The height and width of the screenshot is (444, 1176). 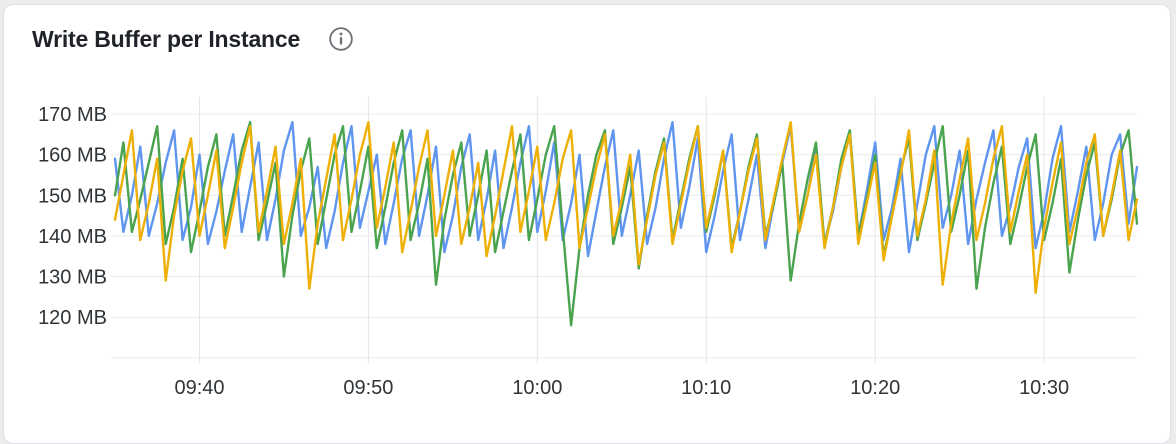 I want to click on x-axis-label: 09:50, so click(x=368, y=388).